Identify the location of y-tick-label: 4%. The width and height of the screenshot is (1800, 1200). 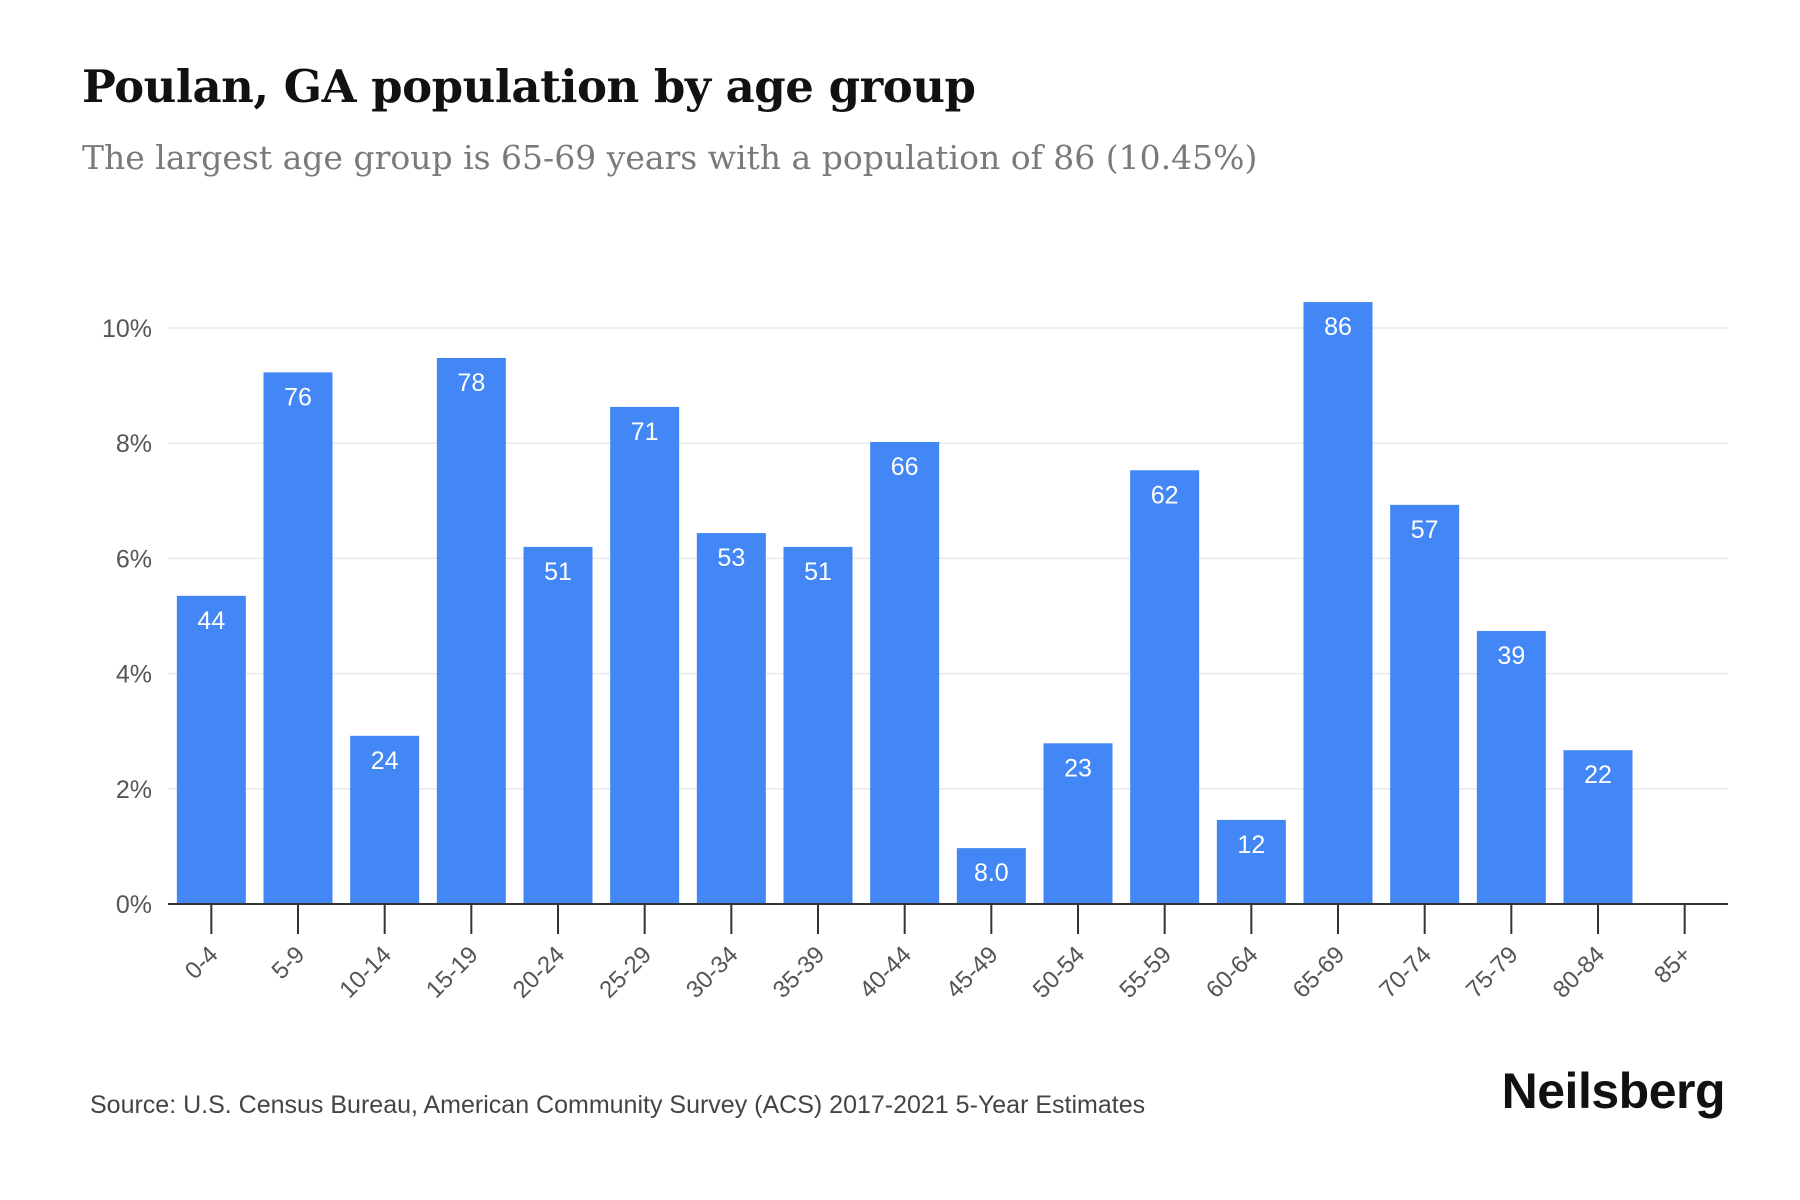
(134, 675).